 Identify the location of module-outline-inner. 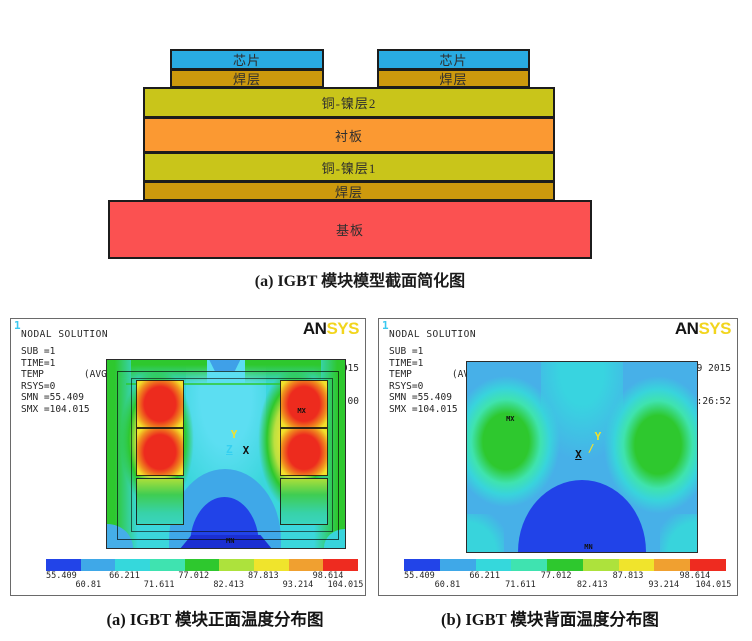
(232, 455).